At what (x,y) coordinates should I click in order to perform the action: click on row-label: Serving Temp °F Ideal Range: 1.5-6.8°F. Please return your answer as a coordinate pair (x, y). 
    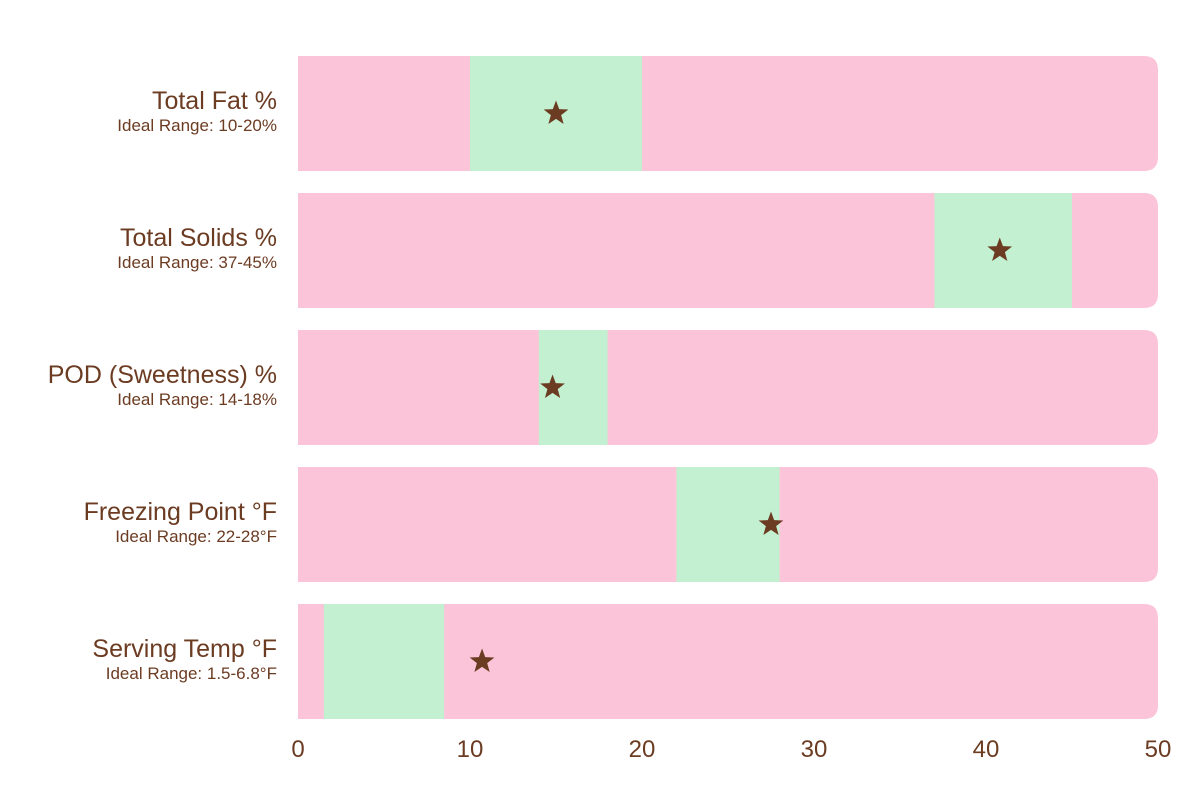
    Looking at the image, I should click on (138, 659).